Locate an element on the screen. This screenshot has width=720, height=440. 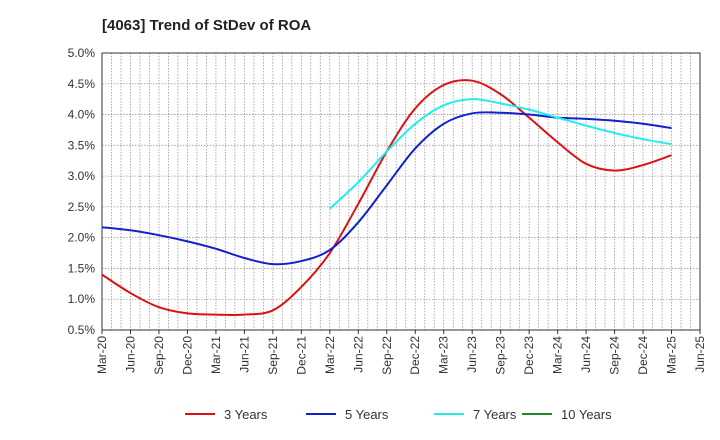
x-tick-label: Mar-24 is located at coordinates (558, 355).